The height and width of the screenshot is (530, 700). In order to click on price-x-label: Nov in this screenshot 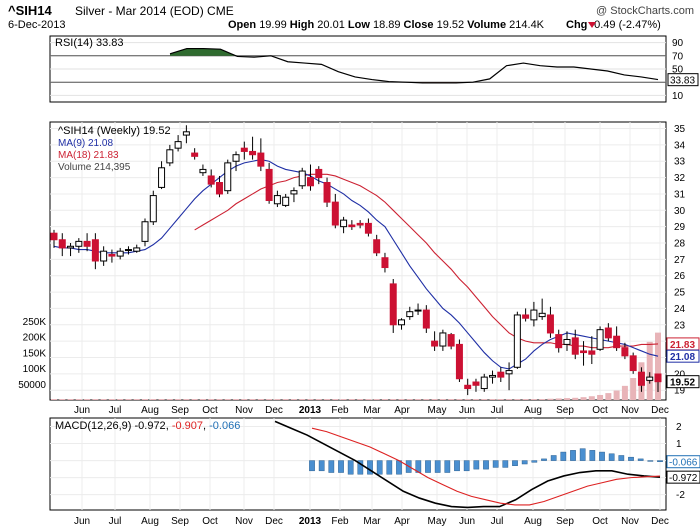, I will do `click(630, 410)`.